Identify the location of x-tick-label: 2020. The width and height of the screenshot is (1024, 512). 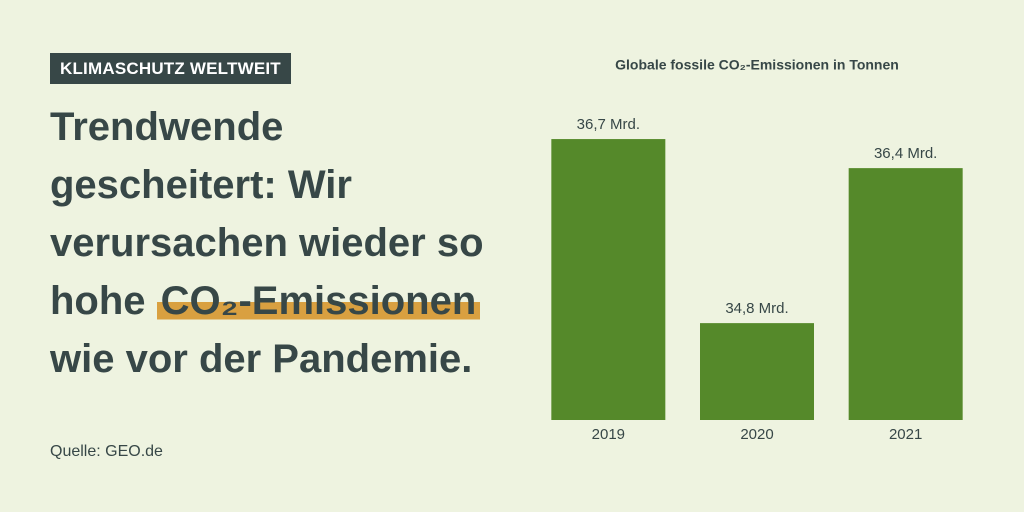
(756, 434).